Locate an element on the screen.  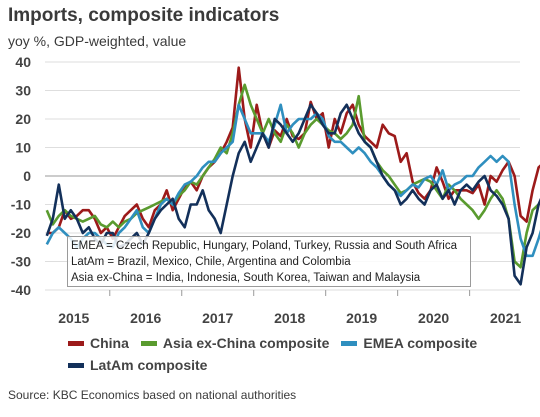
legend-row: LatAm composite is located at coordinates (298, 365).